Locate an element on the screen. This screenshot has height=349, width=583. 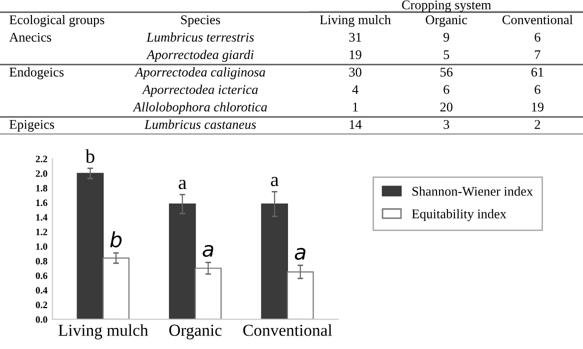
y-tick-label: Lumbricus castaneus is located at coordinates (200, 124).